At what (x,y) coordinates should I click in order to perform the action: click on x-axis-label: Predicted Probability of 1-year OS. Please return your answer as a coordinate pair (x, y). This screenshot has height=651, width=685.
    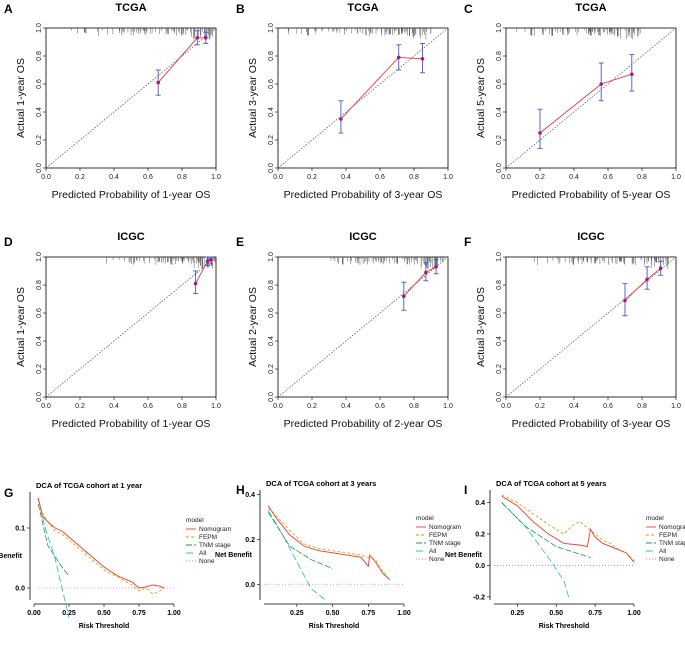
    Looking at the image, I should click on (131, 424).